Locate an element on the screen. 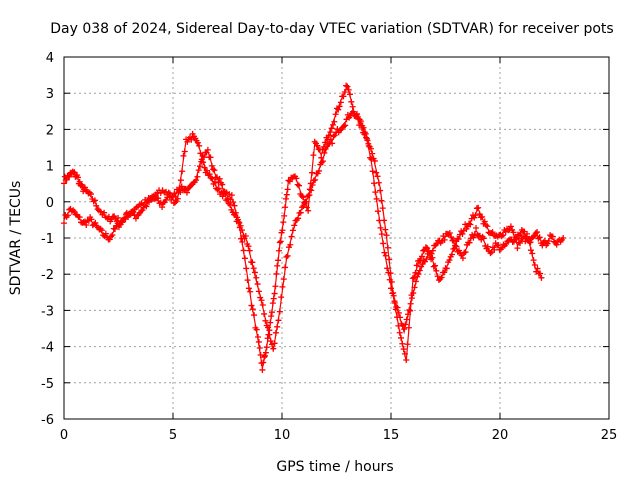  x-tick-label: 15 is located at coordinates (391, 435).